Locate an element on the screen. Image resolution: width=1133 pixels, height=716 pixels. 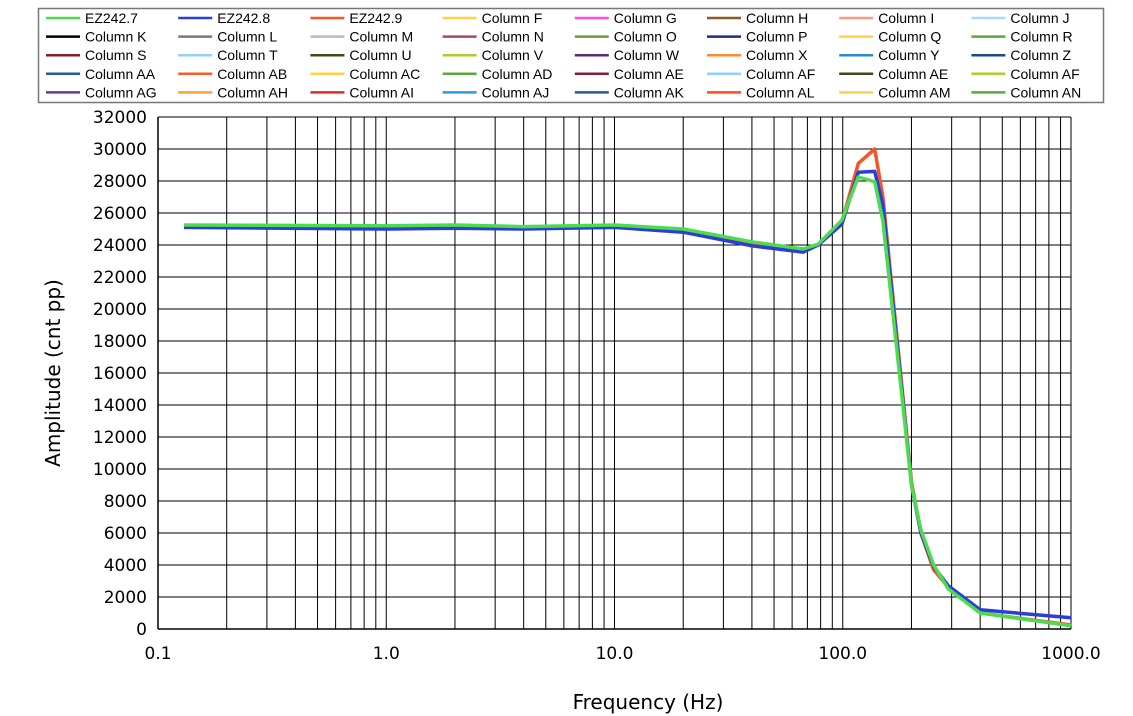
y-axis-title: Amplitude (cnt pp) is located at coordinates (53, 373).